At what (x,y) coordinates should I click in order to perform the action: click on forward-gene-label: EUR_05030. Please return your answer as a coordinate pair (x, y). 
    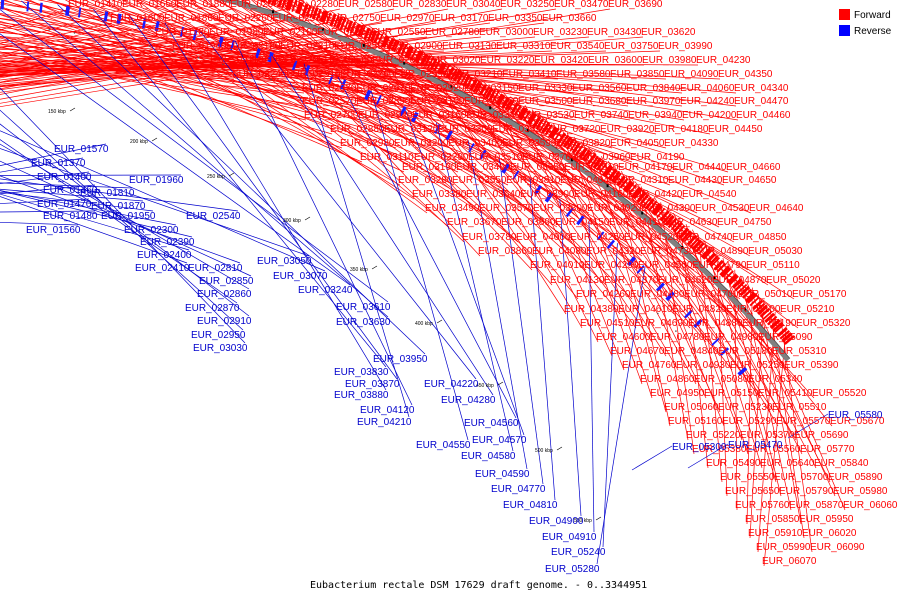
    Looking at the image, I should click on (775, 251).